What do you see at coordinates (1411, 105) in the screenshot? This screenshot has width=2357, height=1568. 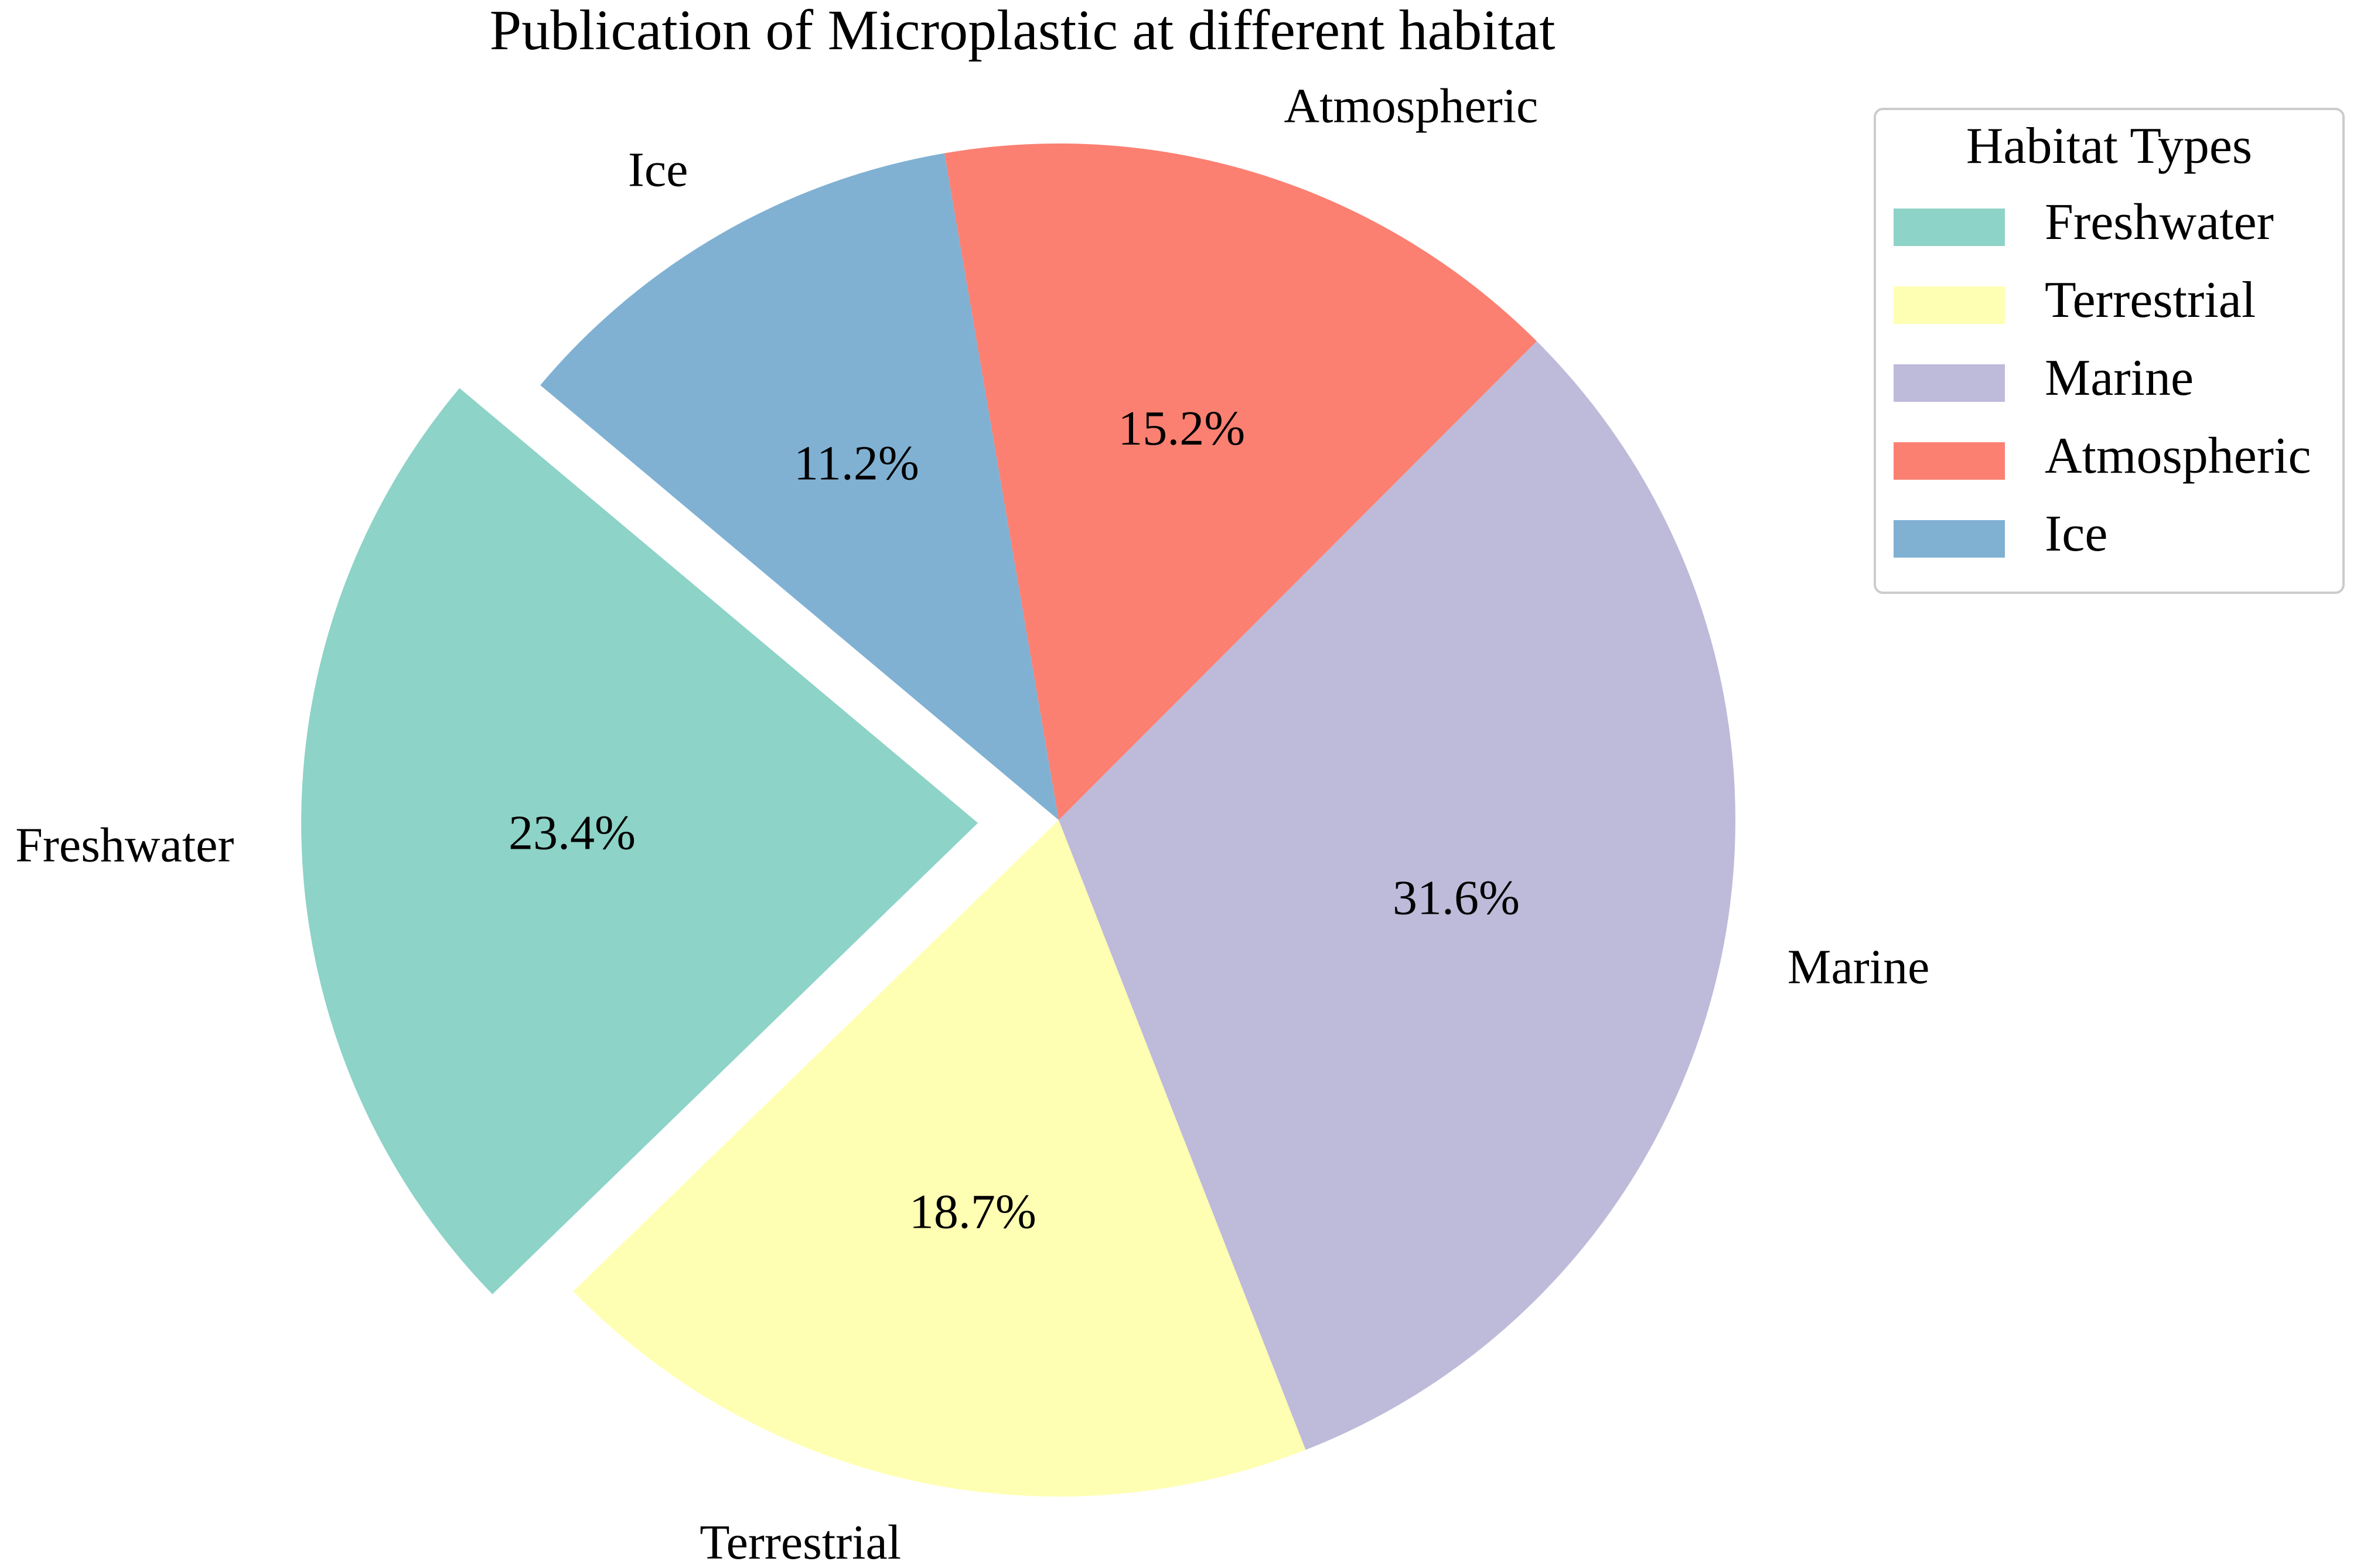 I see `slice-label-atmospheric: Atmospheric` at bounding box center [1411, 105].